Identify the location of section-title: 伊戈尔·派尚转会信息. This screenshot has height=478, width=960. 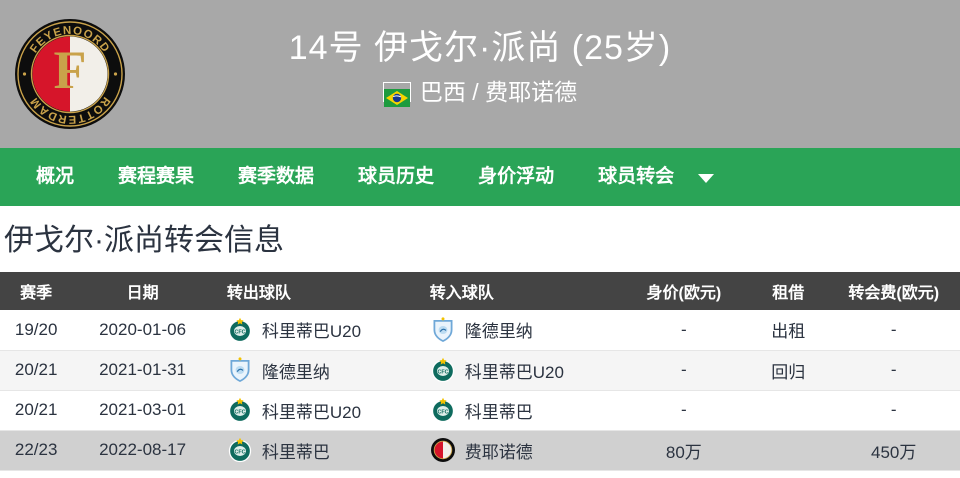
(144, 240).